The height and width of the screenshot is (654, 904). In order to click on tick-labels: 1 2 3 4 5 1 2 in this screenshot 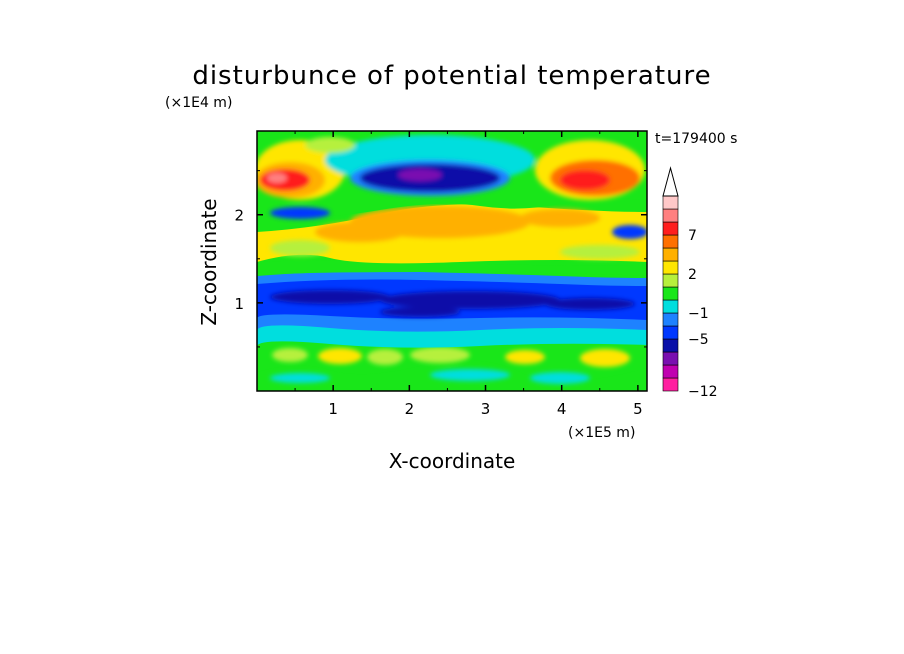, I will do `click(438, 312)`.